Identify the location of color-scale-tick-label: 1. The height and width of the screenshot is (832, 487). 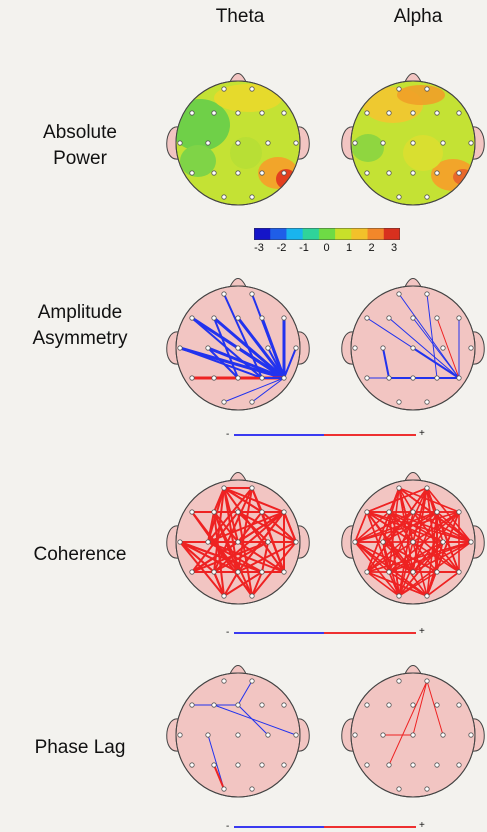
(349, 248).